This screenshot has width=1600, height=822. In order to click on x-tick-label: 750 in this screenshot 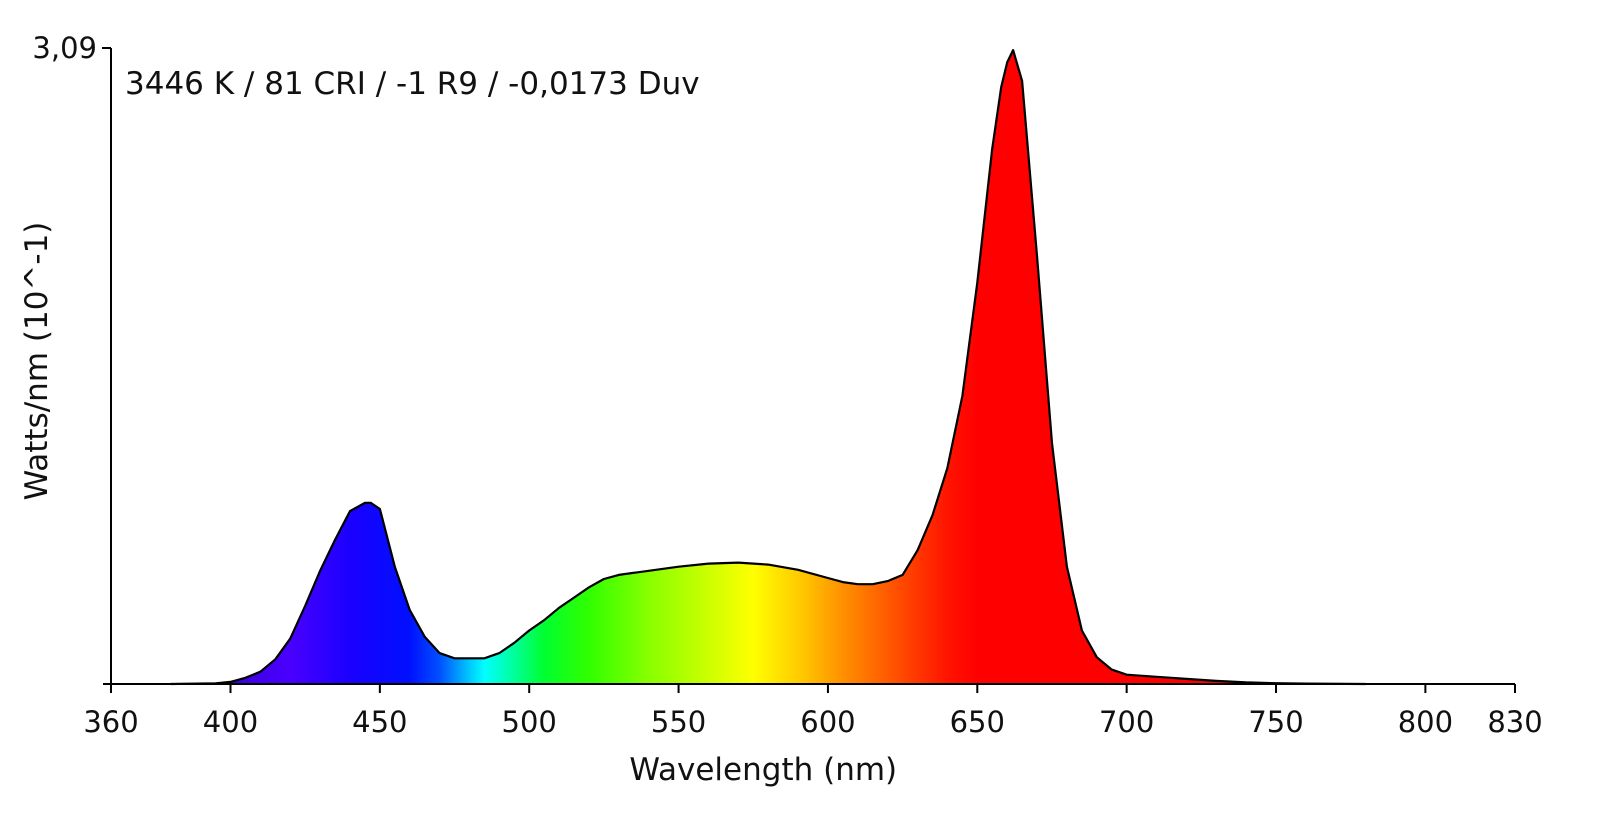, I will do `click(1275, 722)`.